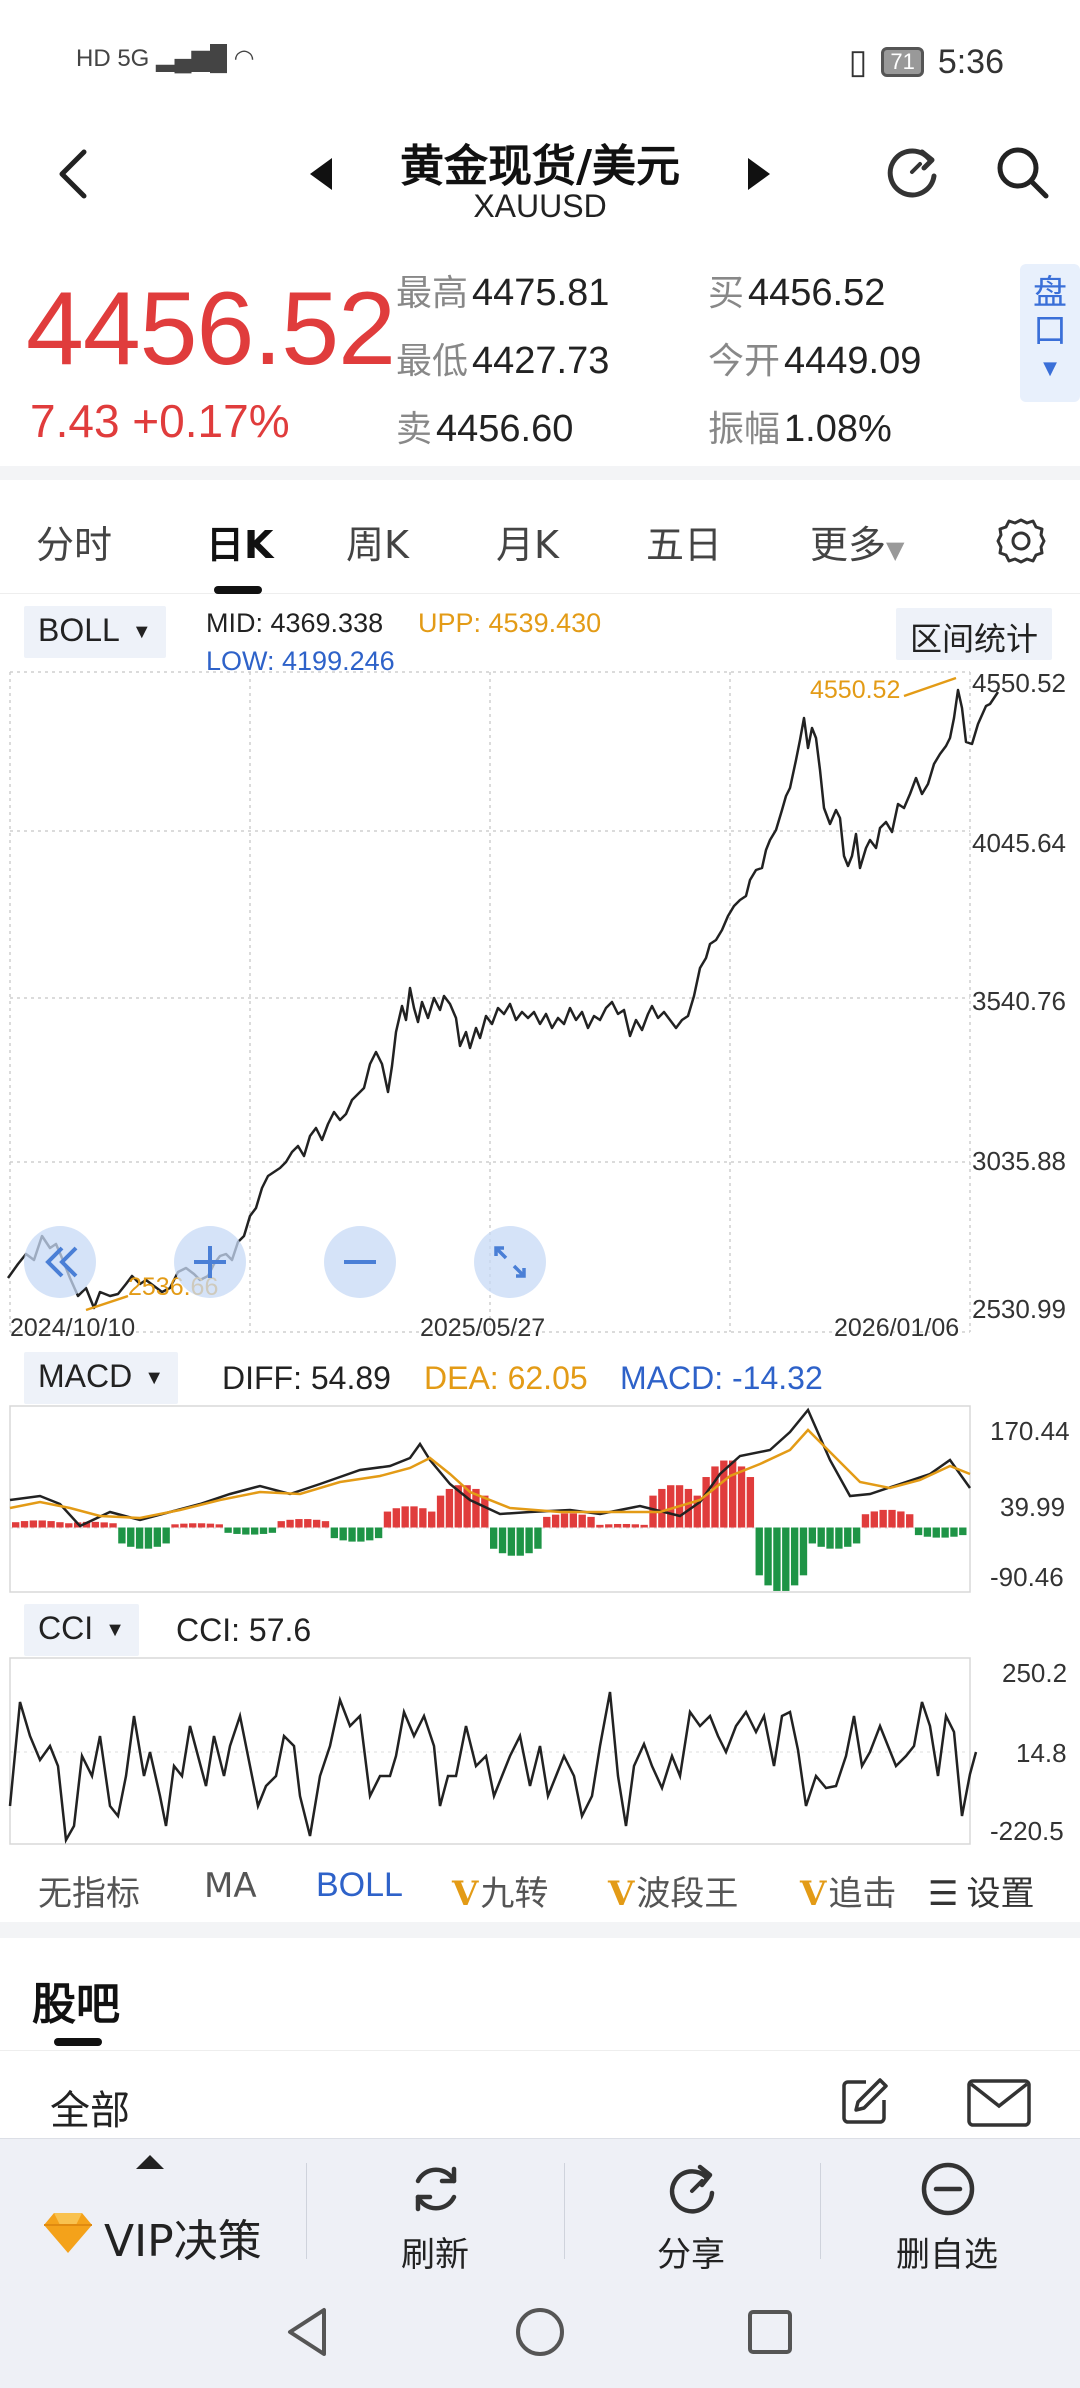 This screenshot has width=1080, height=2388. What do you see at coordinates (1050, 333) in the screenshot?
I see `order-book-button: 盘口 ▼` at bounding box center [1050, 333].